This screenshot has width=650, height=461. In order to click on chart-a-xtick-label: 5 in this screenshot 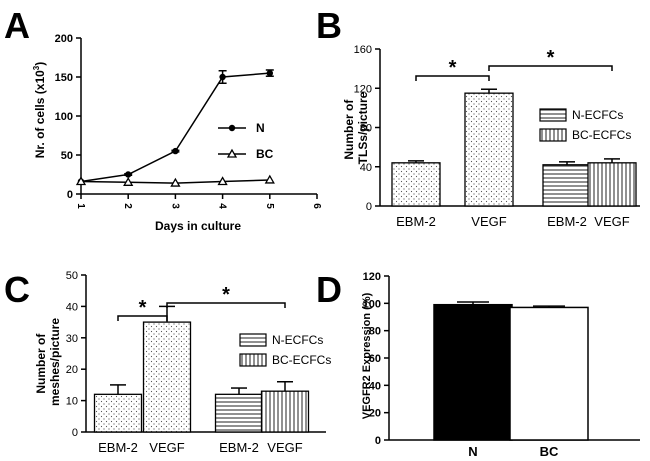, I will do `click(269, 206)`.